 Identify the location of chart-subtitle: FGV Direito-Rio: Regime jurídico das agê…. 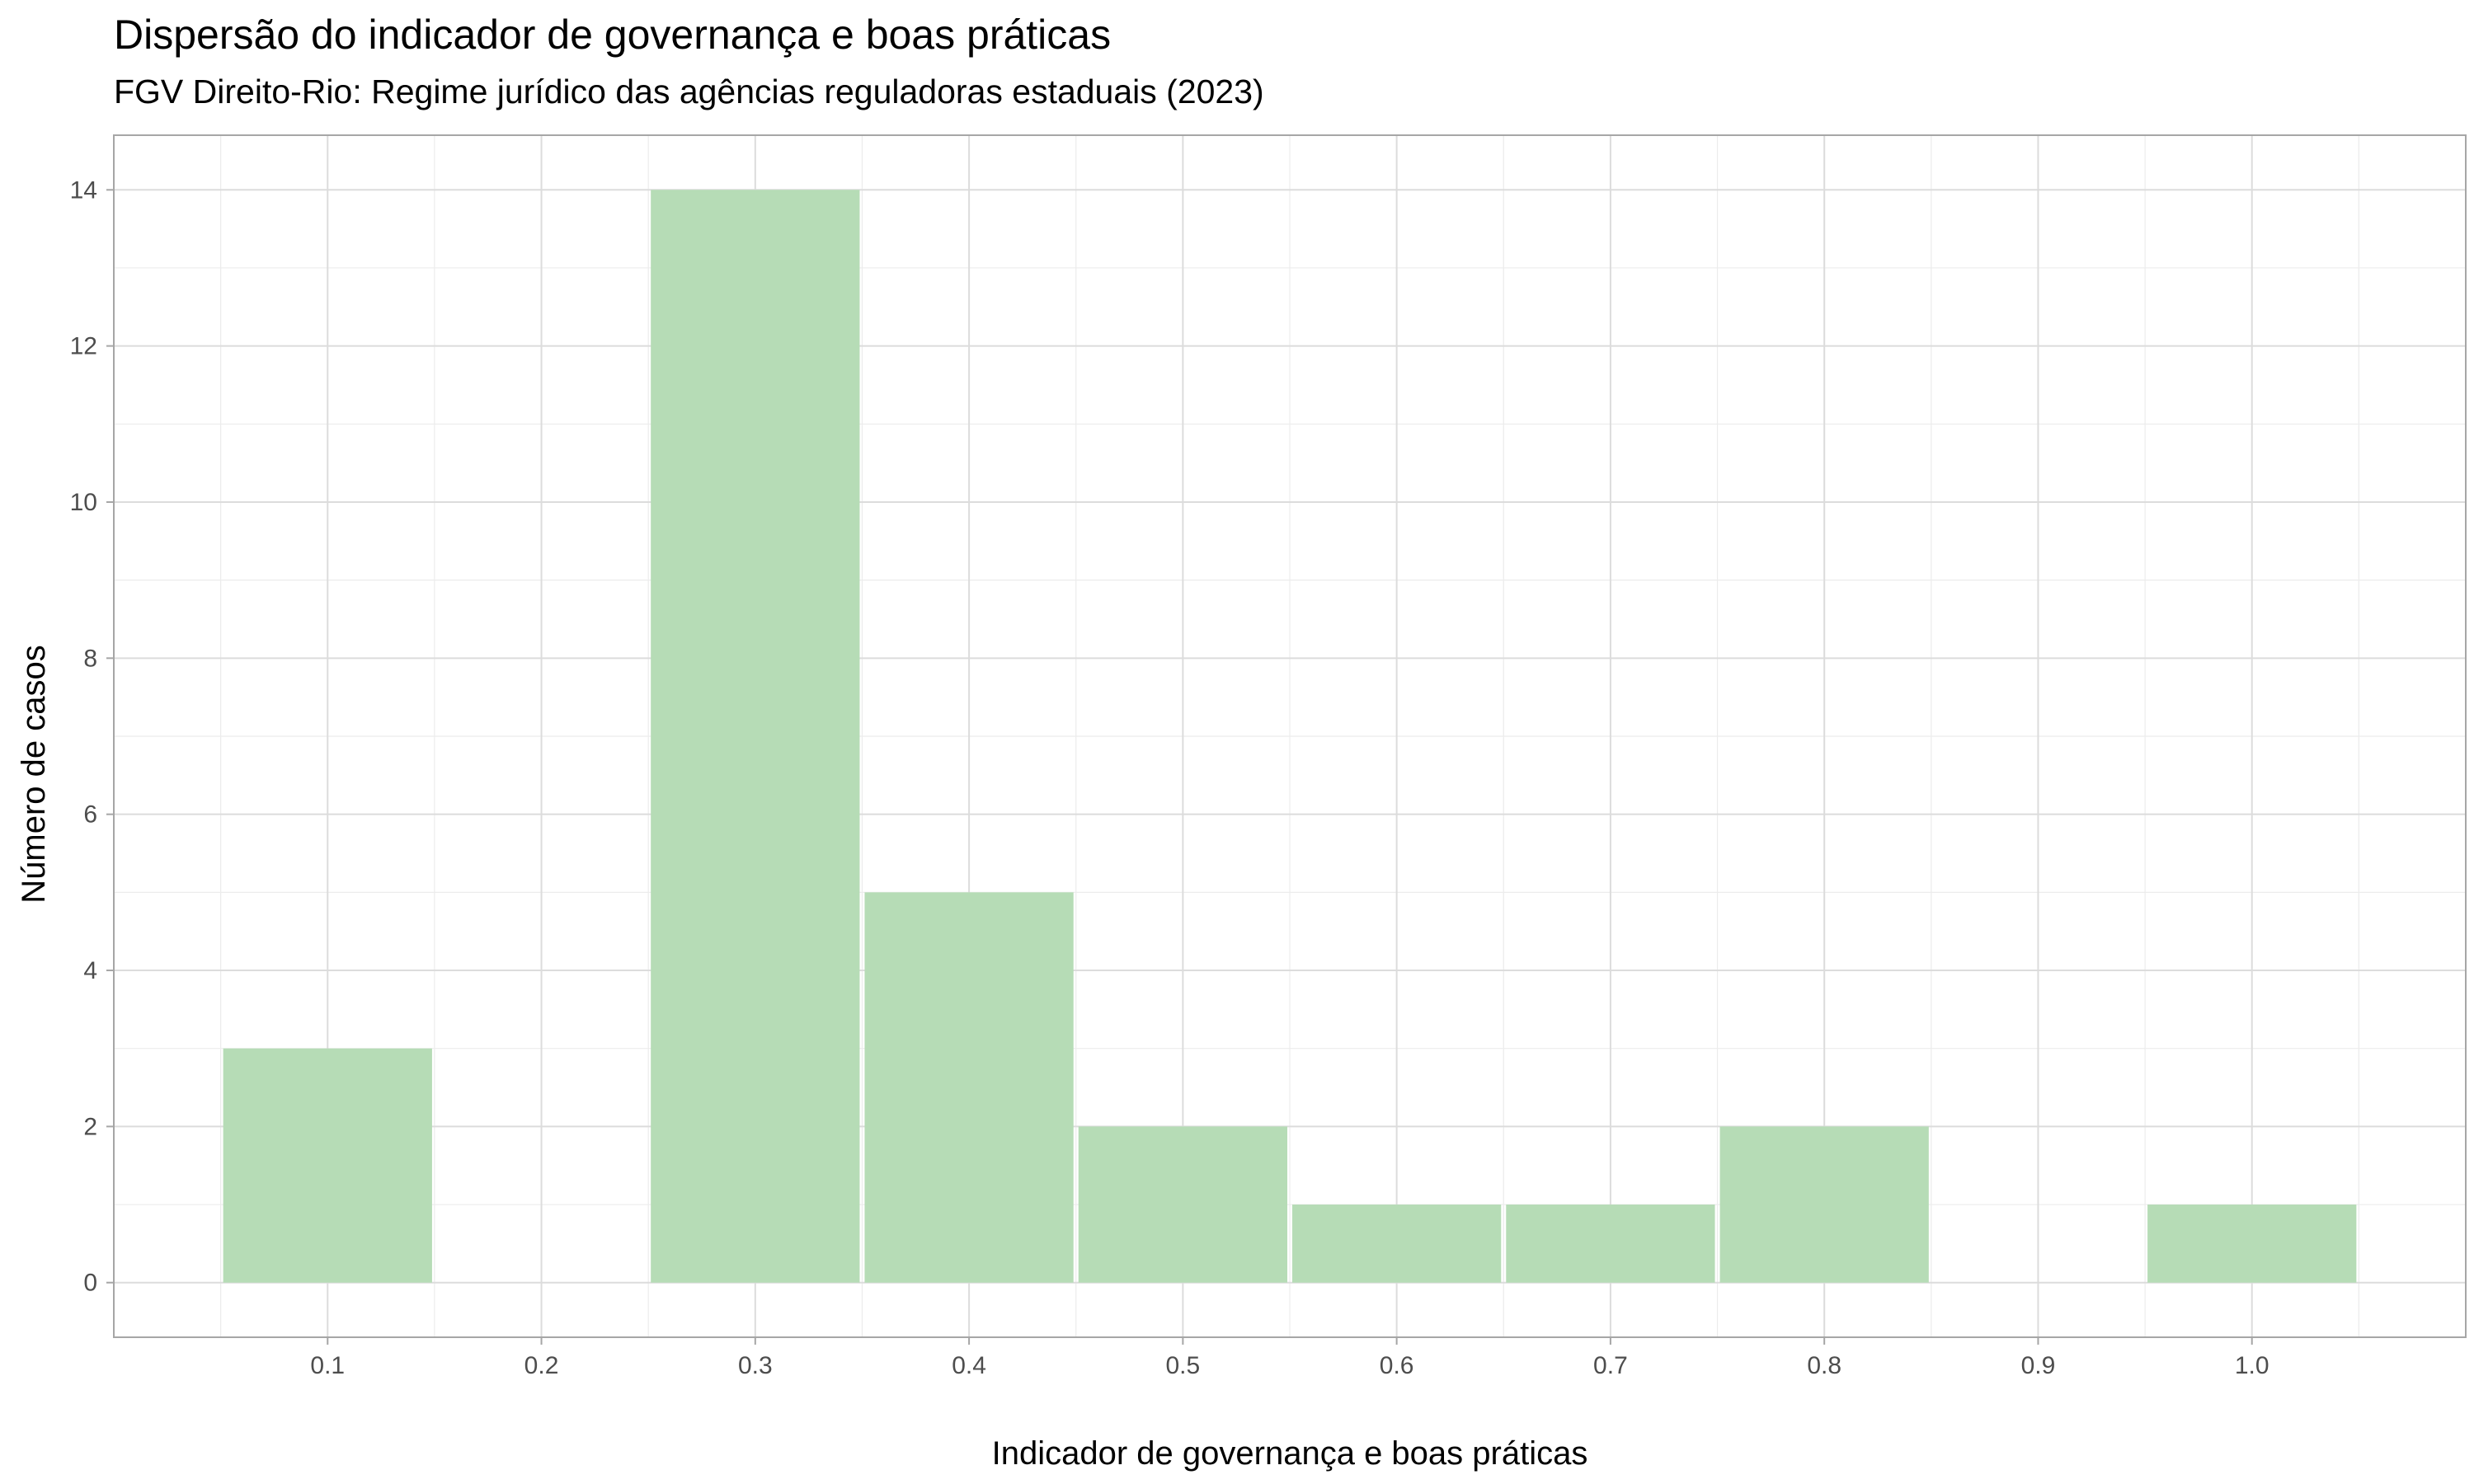
(689, 91).